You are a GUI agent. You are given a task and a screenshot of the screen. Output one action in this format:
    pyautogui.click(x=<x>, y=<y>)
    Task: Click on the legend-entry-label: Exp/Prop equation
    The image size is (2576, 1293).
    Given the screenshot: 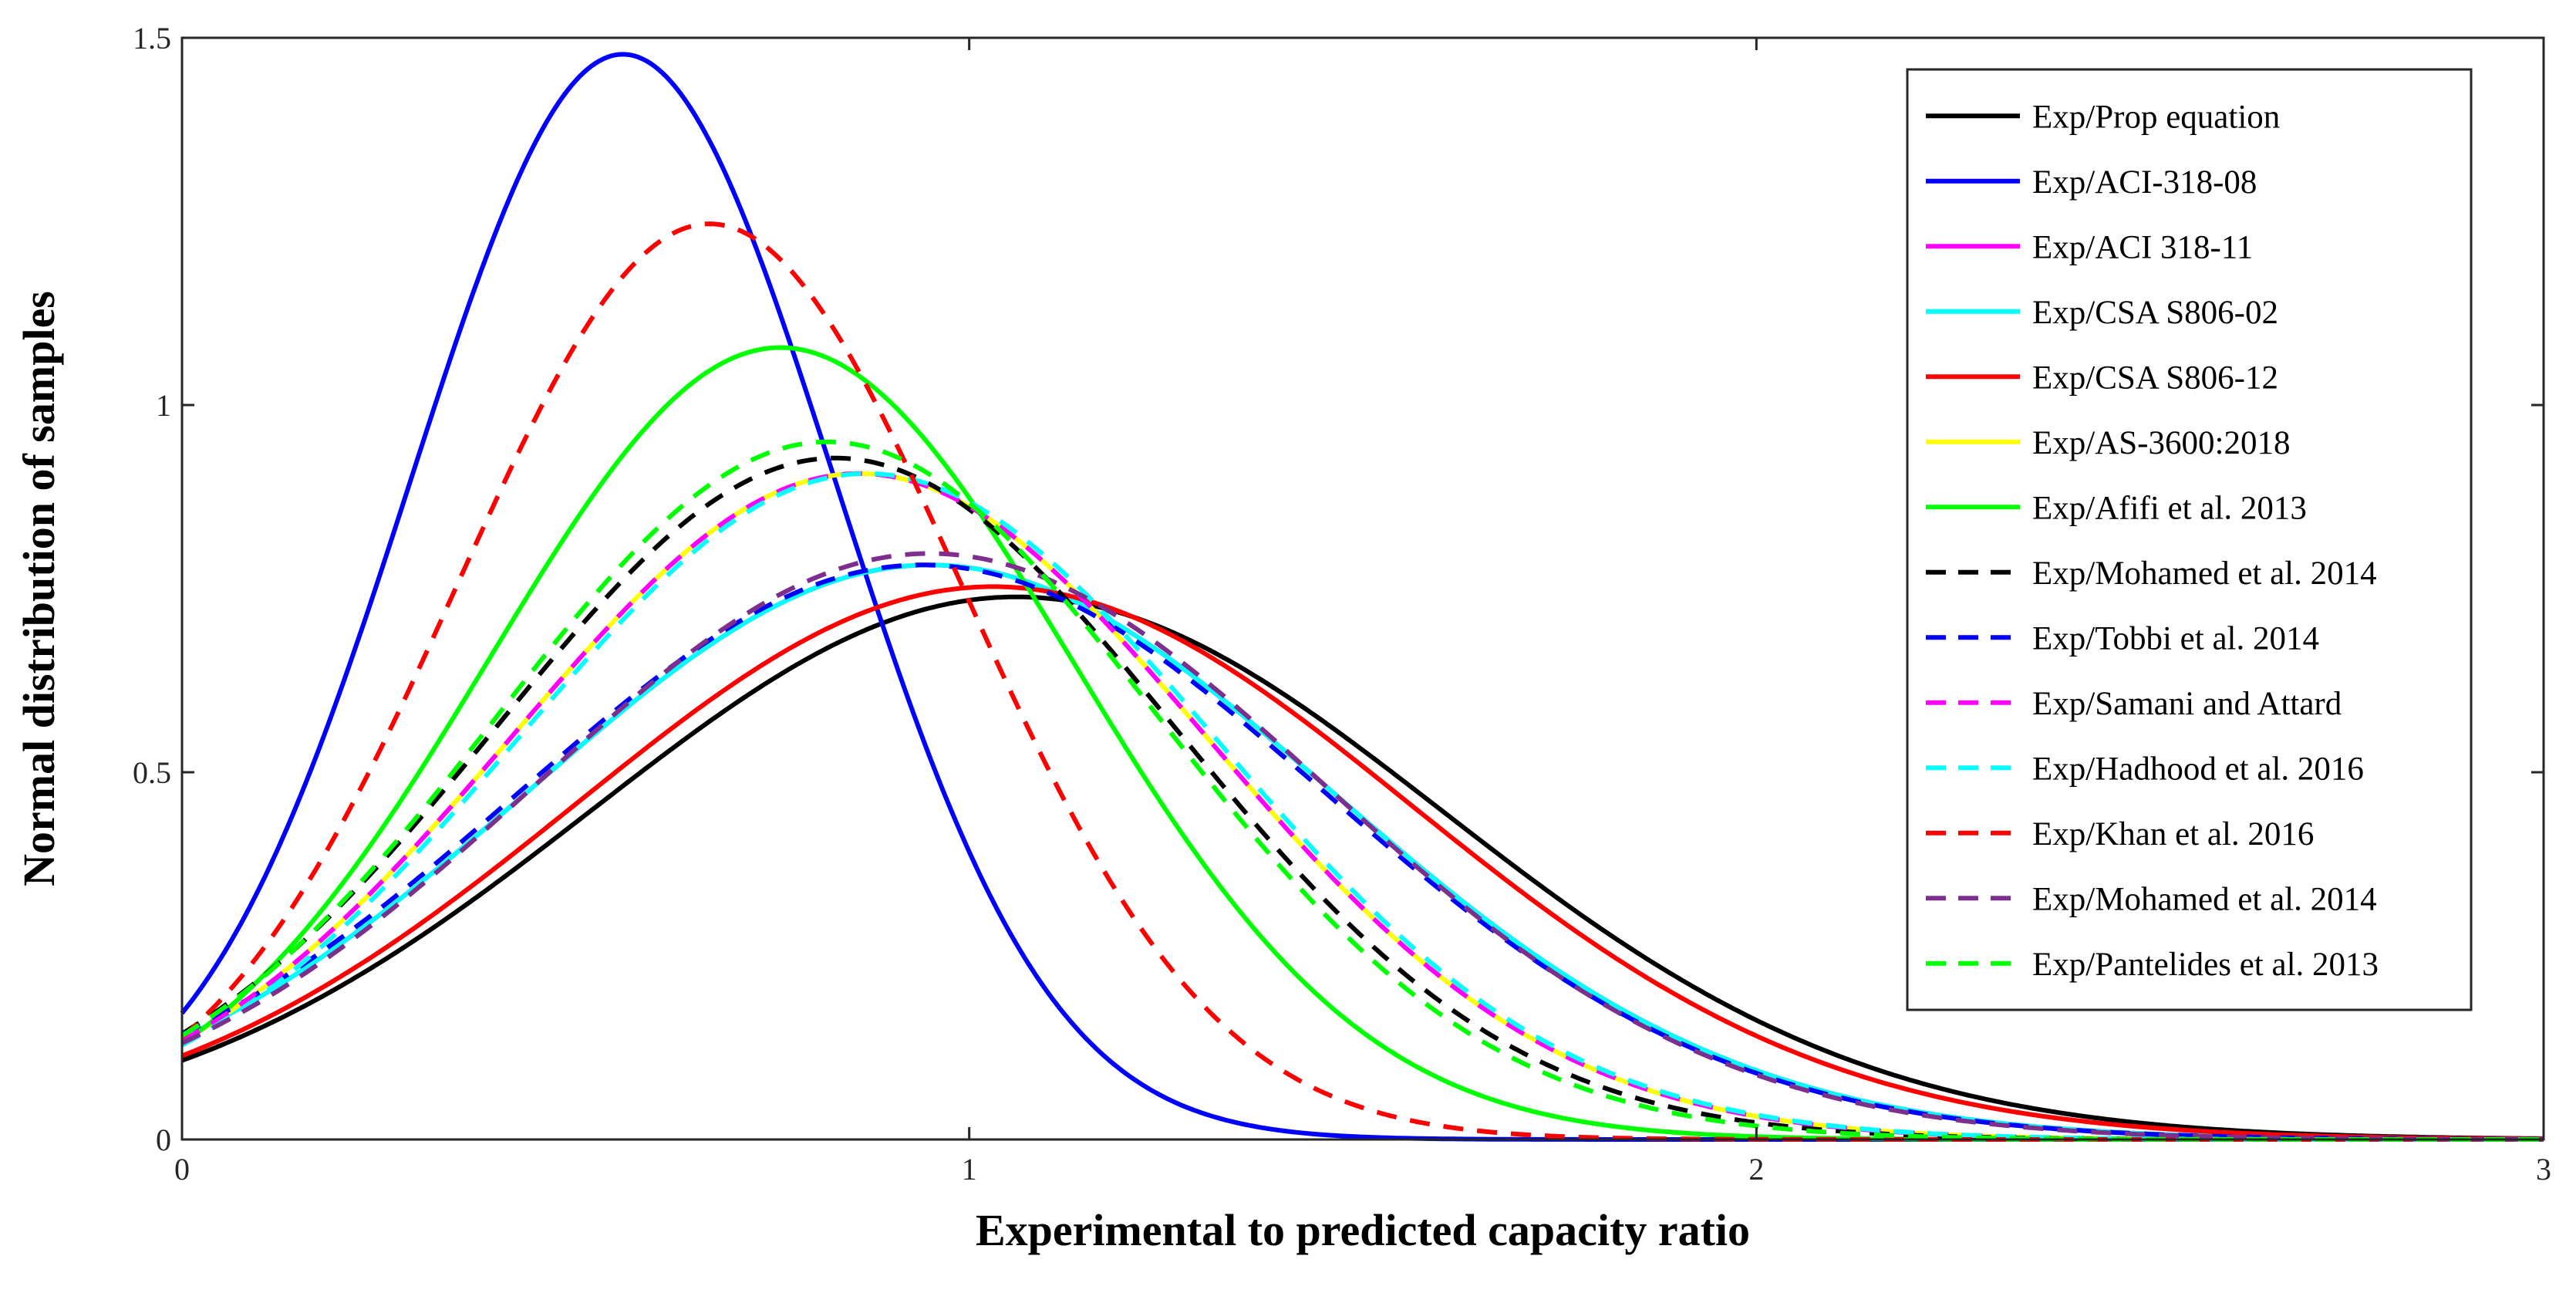 What is the action you would take?
    pyautogui.click(x=2156, y=117)
    